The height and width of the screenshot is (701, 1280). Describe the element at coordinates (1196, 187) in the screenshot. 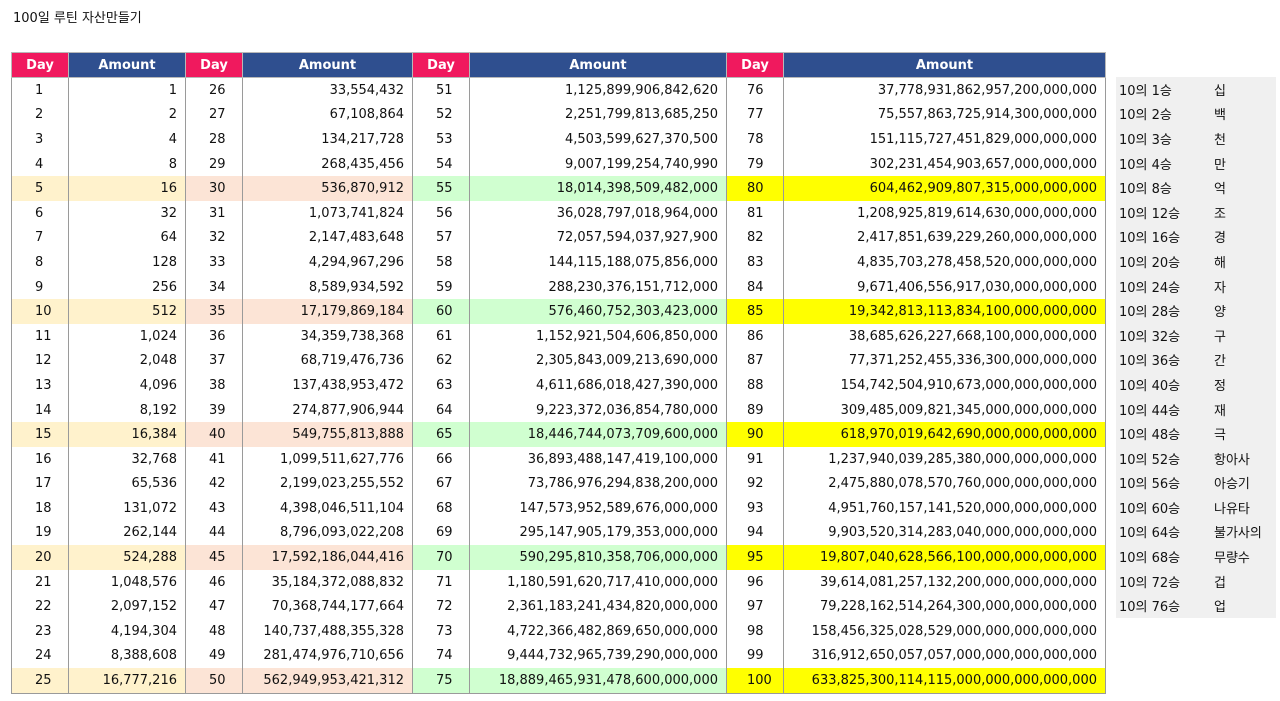

I see `unit-row: 10의 8승 억` at that location.